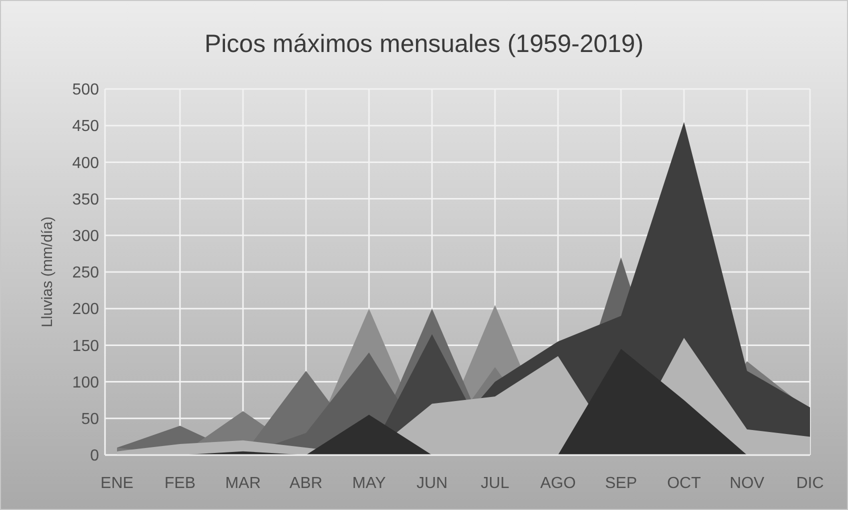 The width and height of the screenshot is (848, 510). What do you see at coordinates (810, 483) in the screenshot?
I see `x-tick-label: DIC` at bounding box center [810, 483].